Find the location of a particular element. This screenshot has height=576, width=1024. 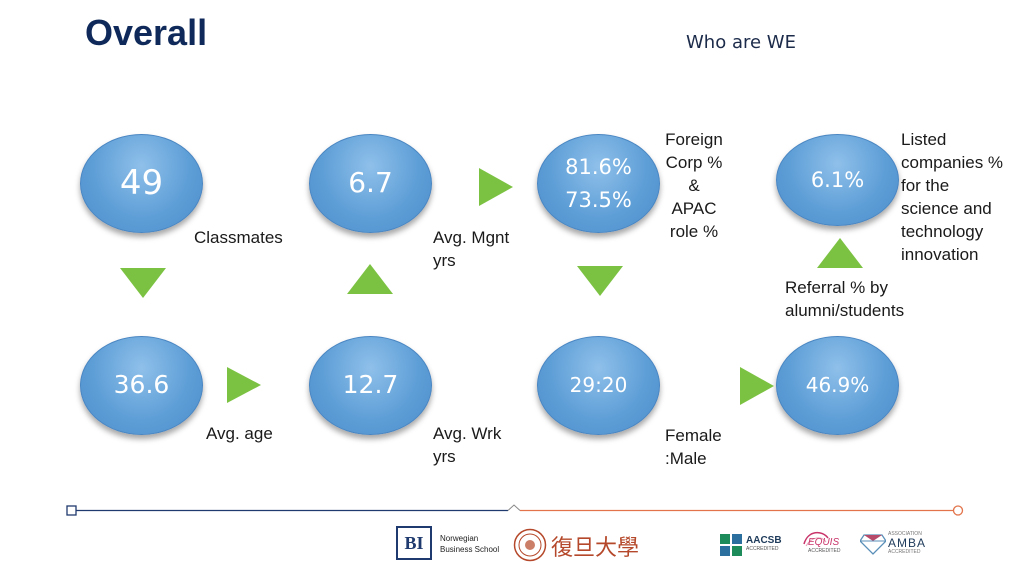

referral-bubble: 46.9% is located at coordinates (837, 385).